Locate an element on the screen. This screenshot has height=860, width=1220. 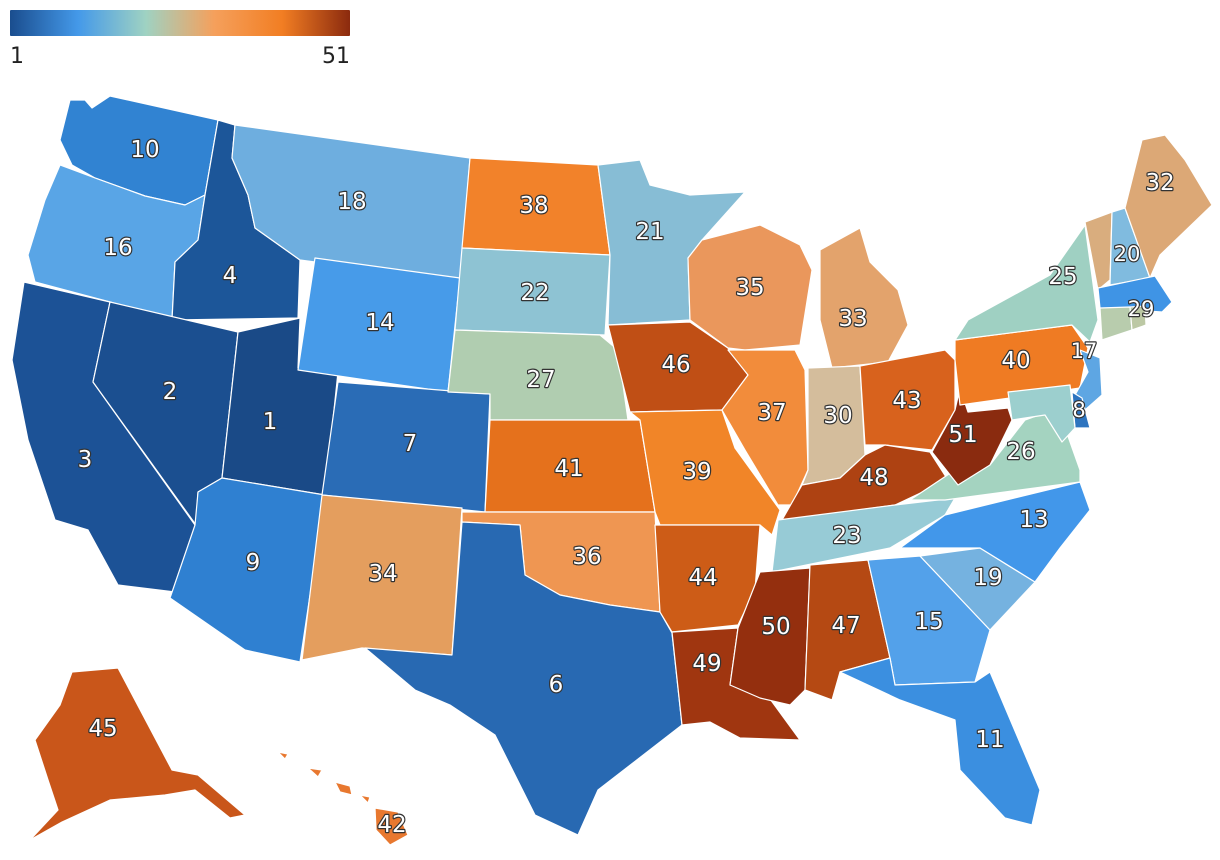
state-nc is located at coordinates (995, 532).